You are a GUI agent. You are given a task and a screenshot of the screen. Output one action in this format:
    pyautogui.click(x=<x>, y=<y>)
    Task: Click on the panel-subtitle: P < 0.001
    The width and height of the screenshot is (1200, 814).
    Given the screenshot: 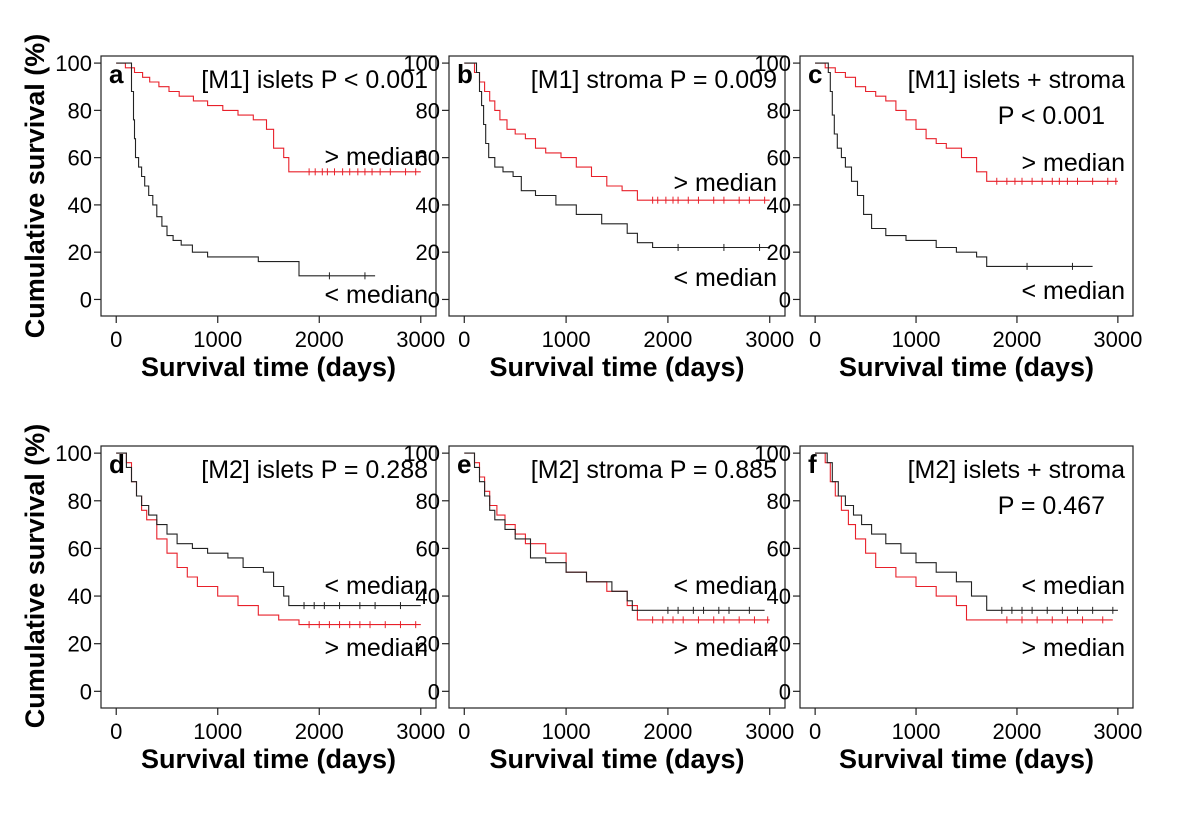 What is the action you would take?
    pyautogui.click(x=1051, y=116)
    